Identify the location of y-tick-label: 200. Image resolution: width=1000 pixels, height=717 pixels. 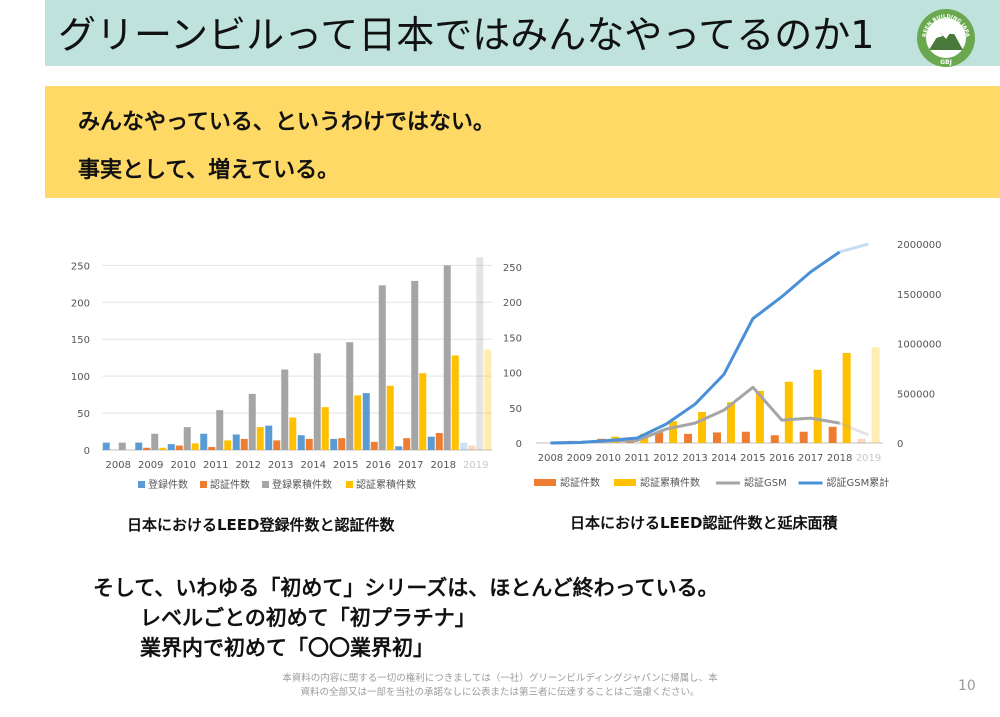
(80, 303).